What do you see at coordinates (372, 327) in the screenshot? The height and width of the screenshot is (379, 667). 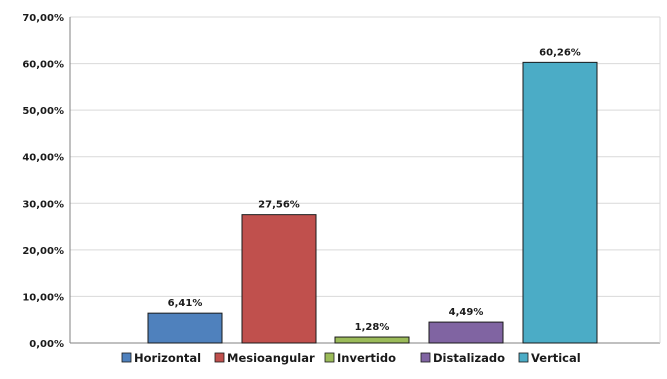 I see `data-label: 1,28%` at bounding box center [372, 327].